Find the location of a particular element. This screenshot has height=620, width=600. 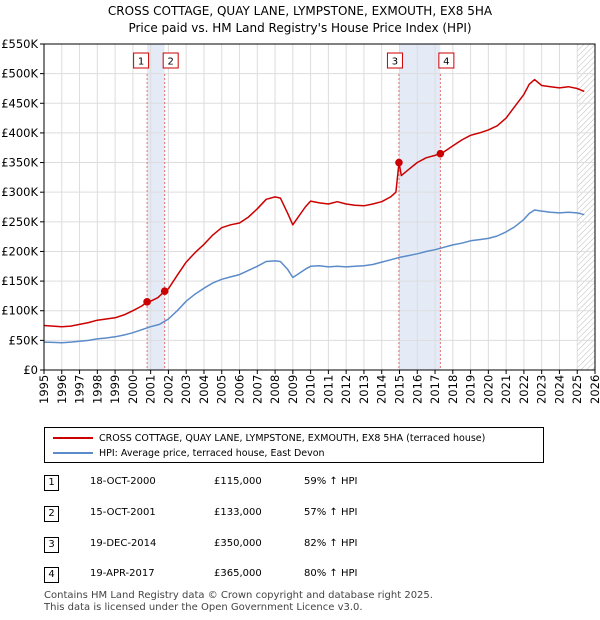

legend-swatch-hpi is located at coordinates (73, 453).